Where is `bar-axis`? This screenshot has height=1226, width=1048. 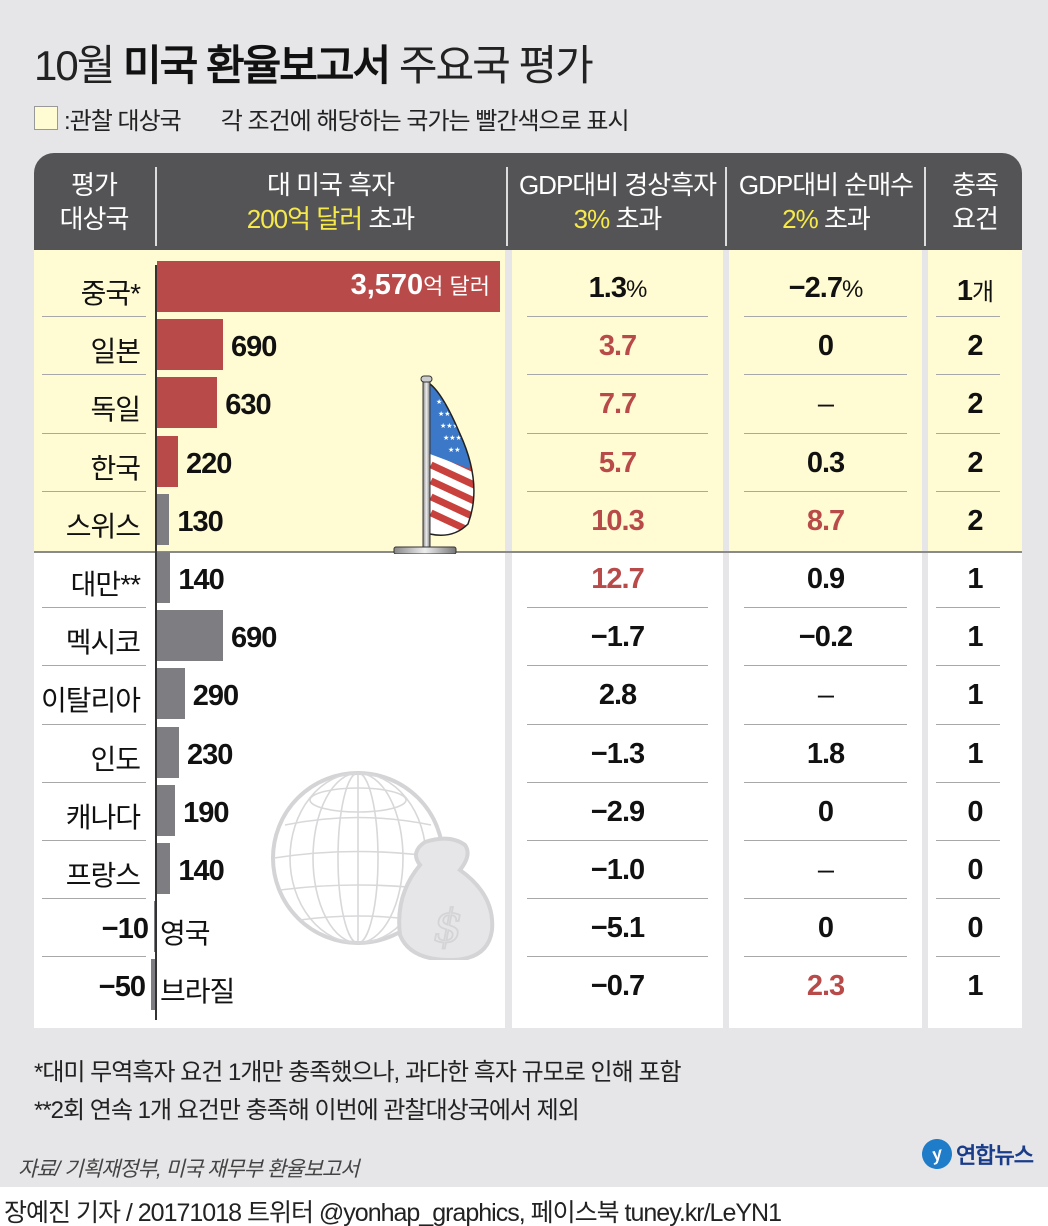 bar-axis is located at coordinates (156, 642).